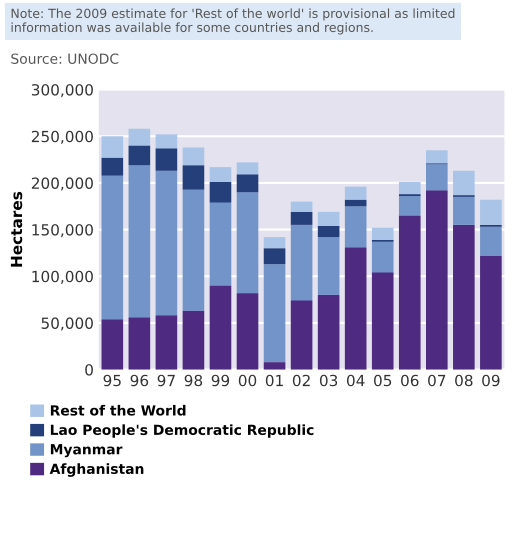 The image size is (520, 560). I want to click on x-tick-label: 01, so click(274, 380).